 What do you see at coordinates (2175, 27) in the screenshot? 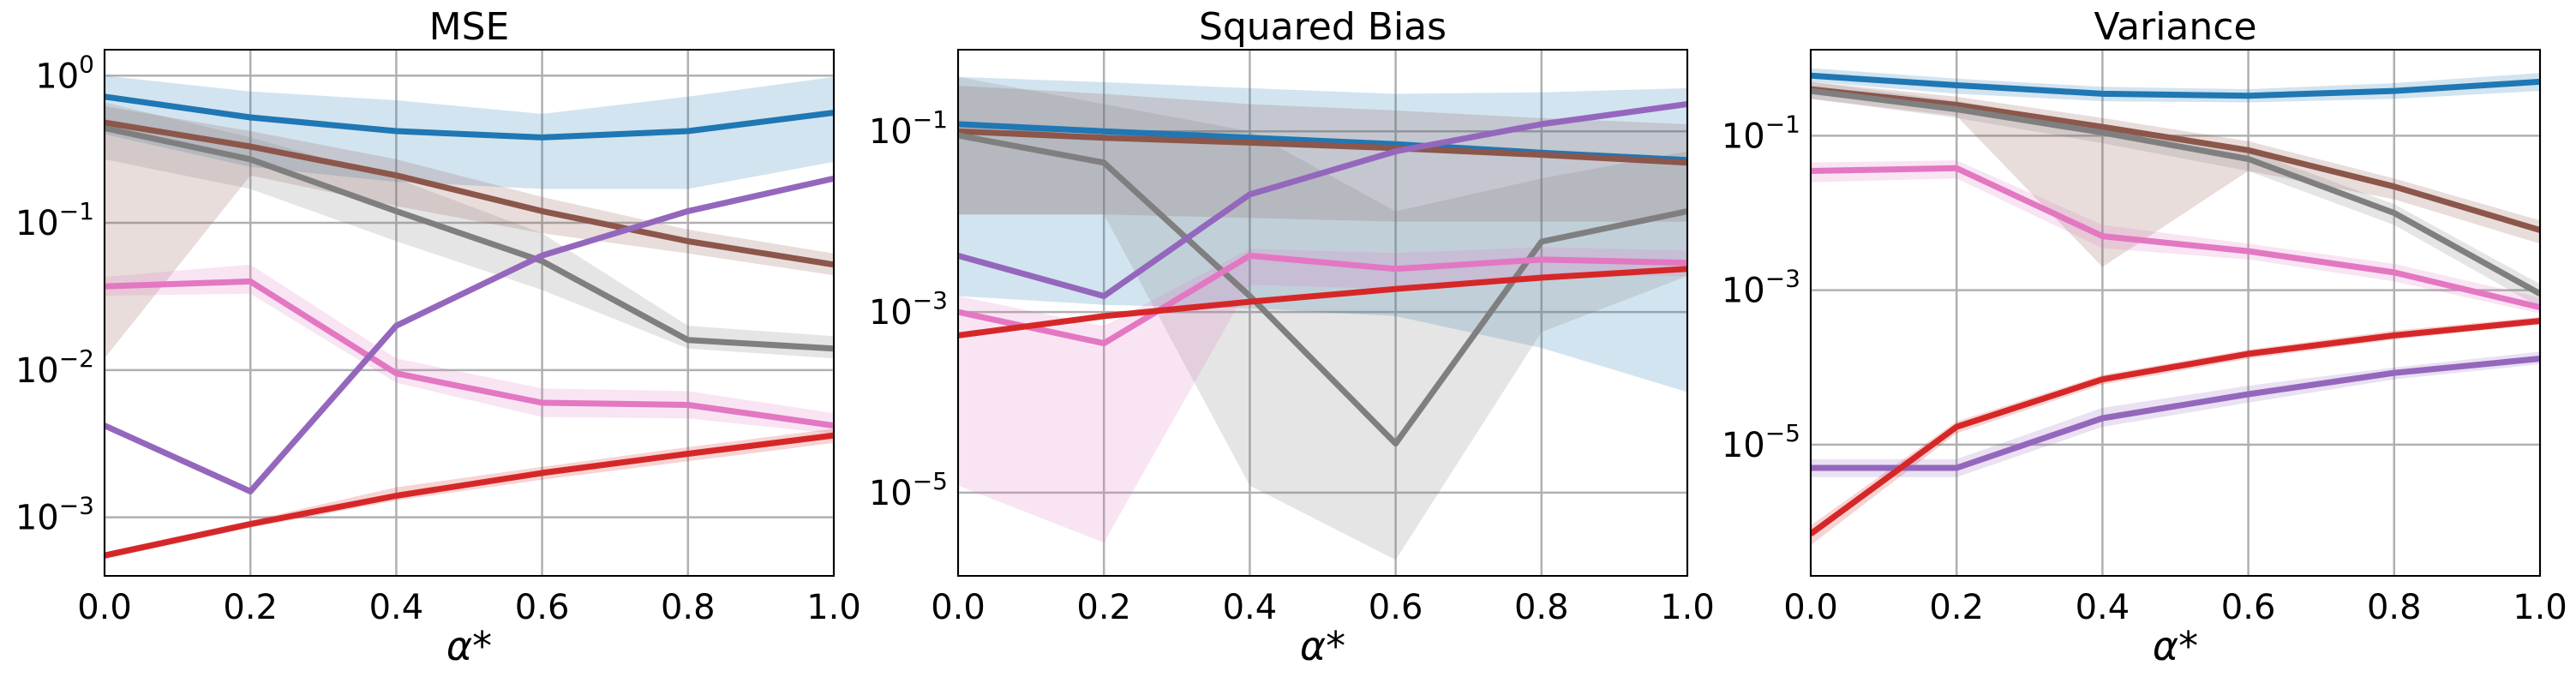
I see `panel-title: Variance` at bounding box center [2175, 27].